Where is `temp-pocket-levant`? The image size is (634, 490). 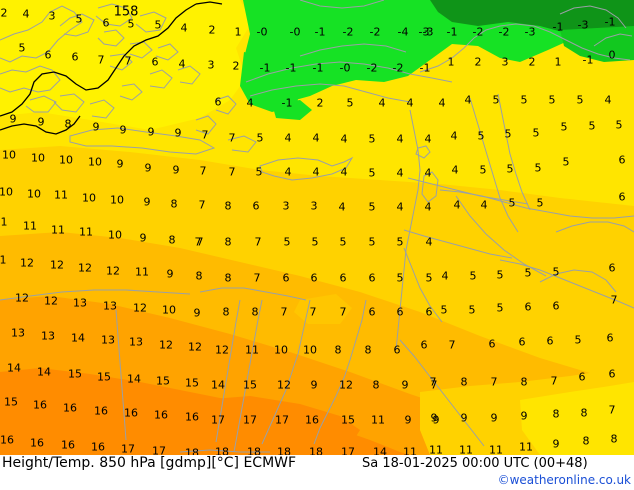 temp-pocket-levant is located at coordinates (323, 309).